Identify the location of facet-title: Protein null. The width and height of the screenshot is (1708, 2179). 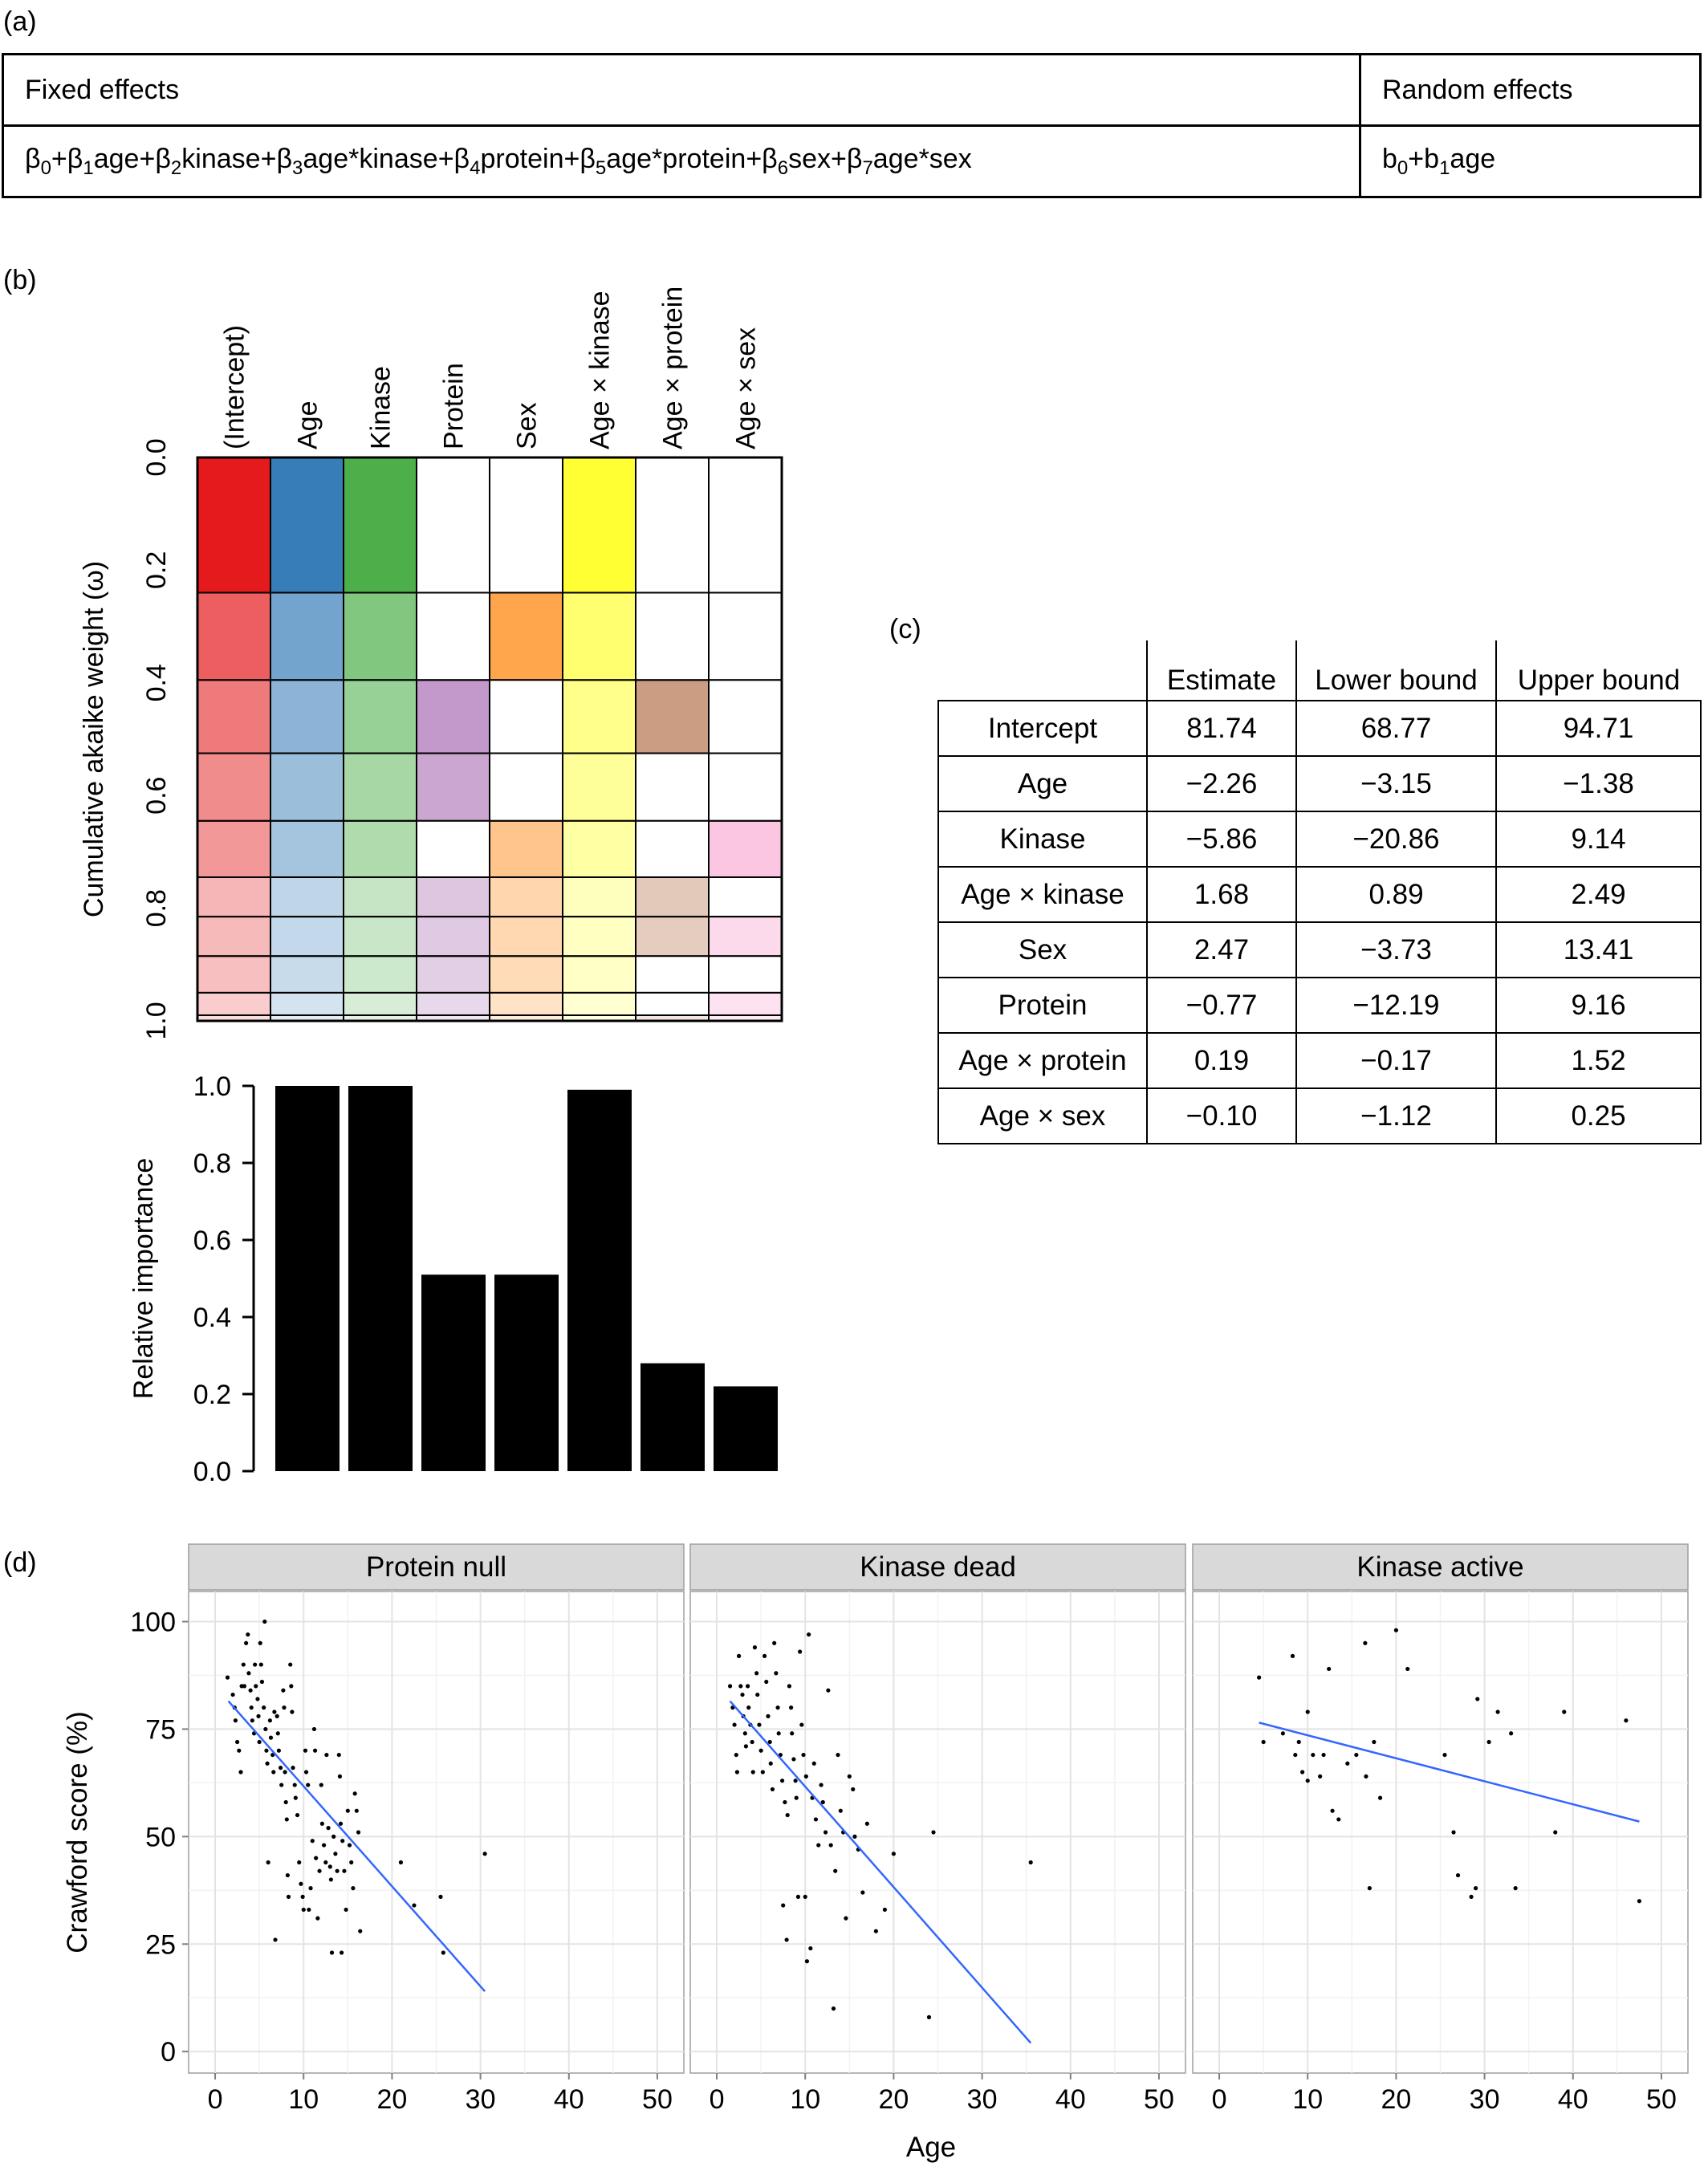
(436, 1567).